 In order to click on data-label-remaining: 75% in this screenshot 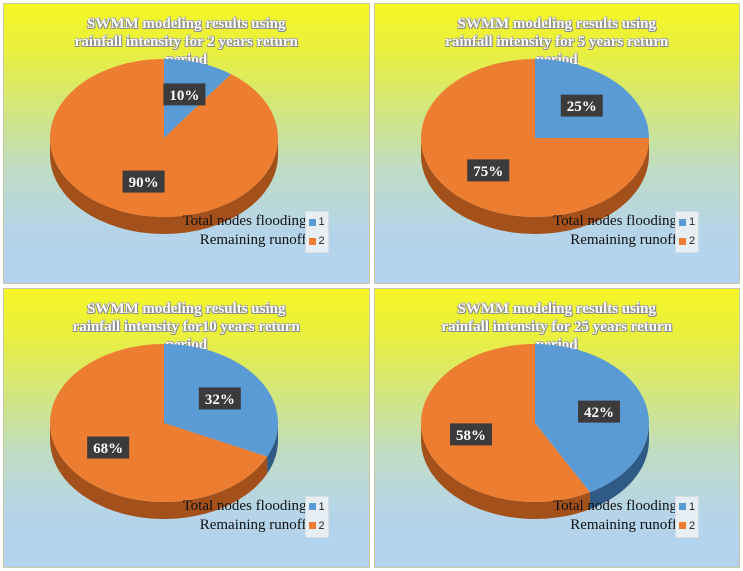, I will do `click(487, 170)`.